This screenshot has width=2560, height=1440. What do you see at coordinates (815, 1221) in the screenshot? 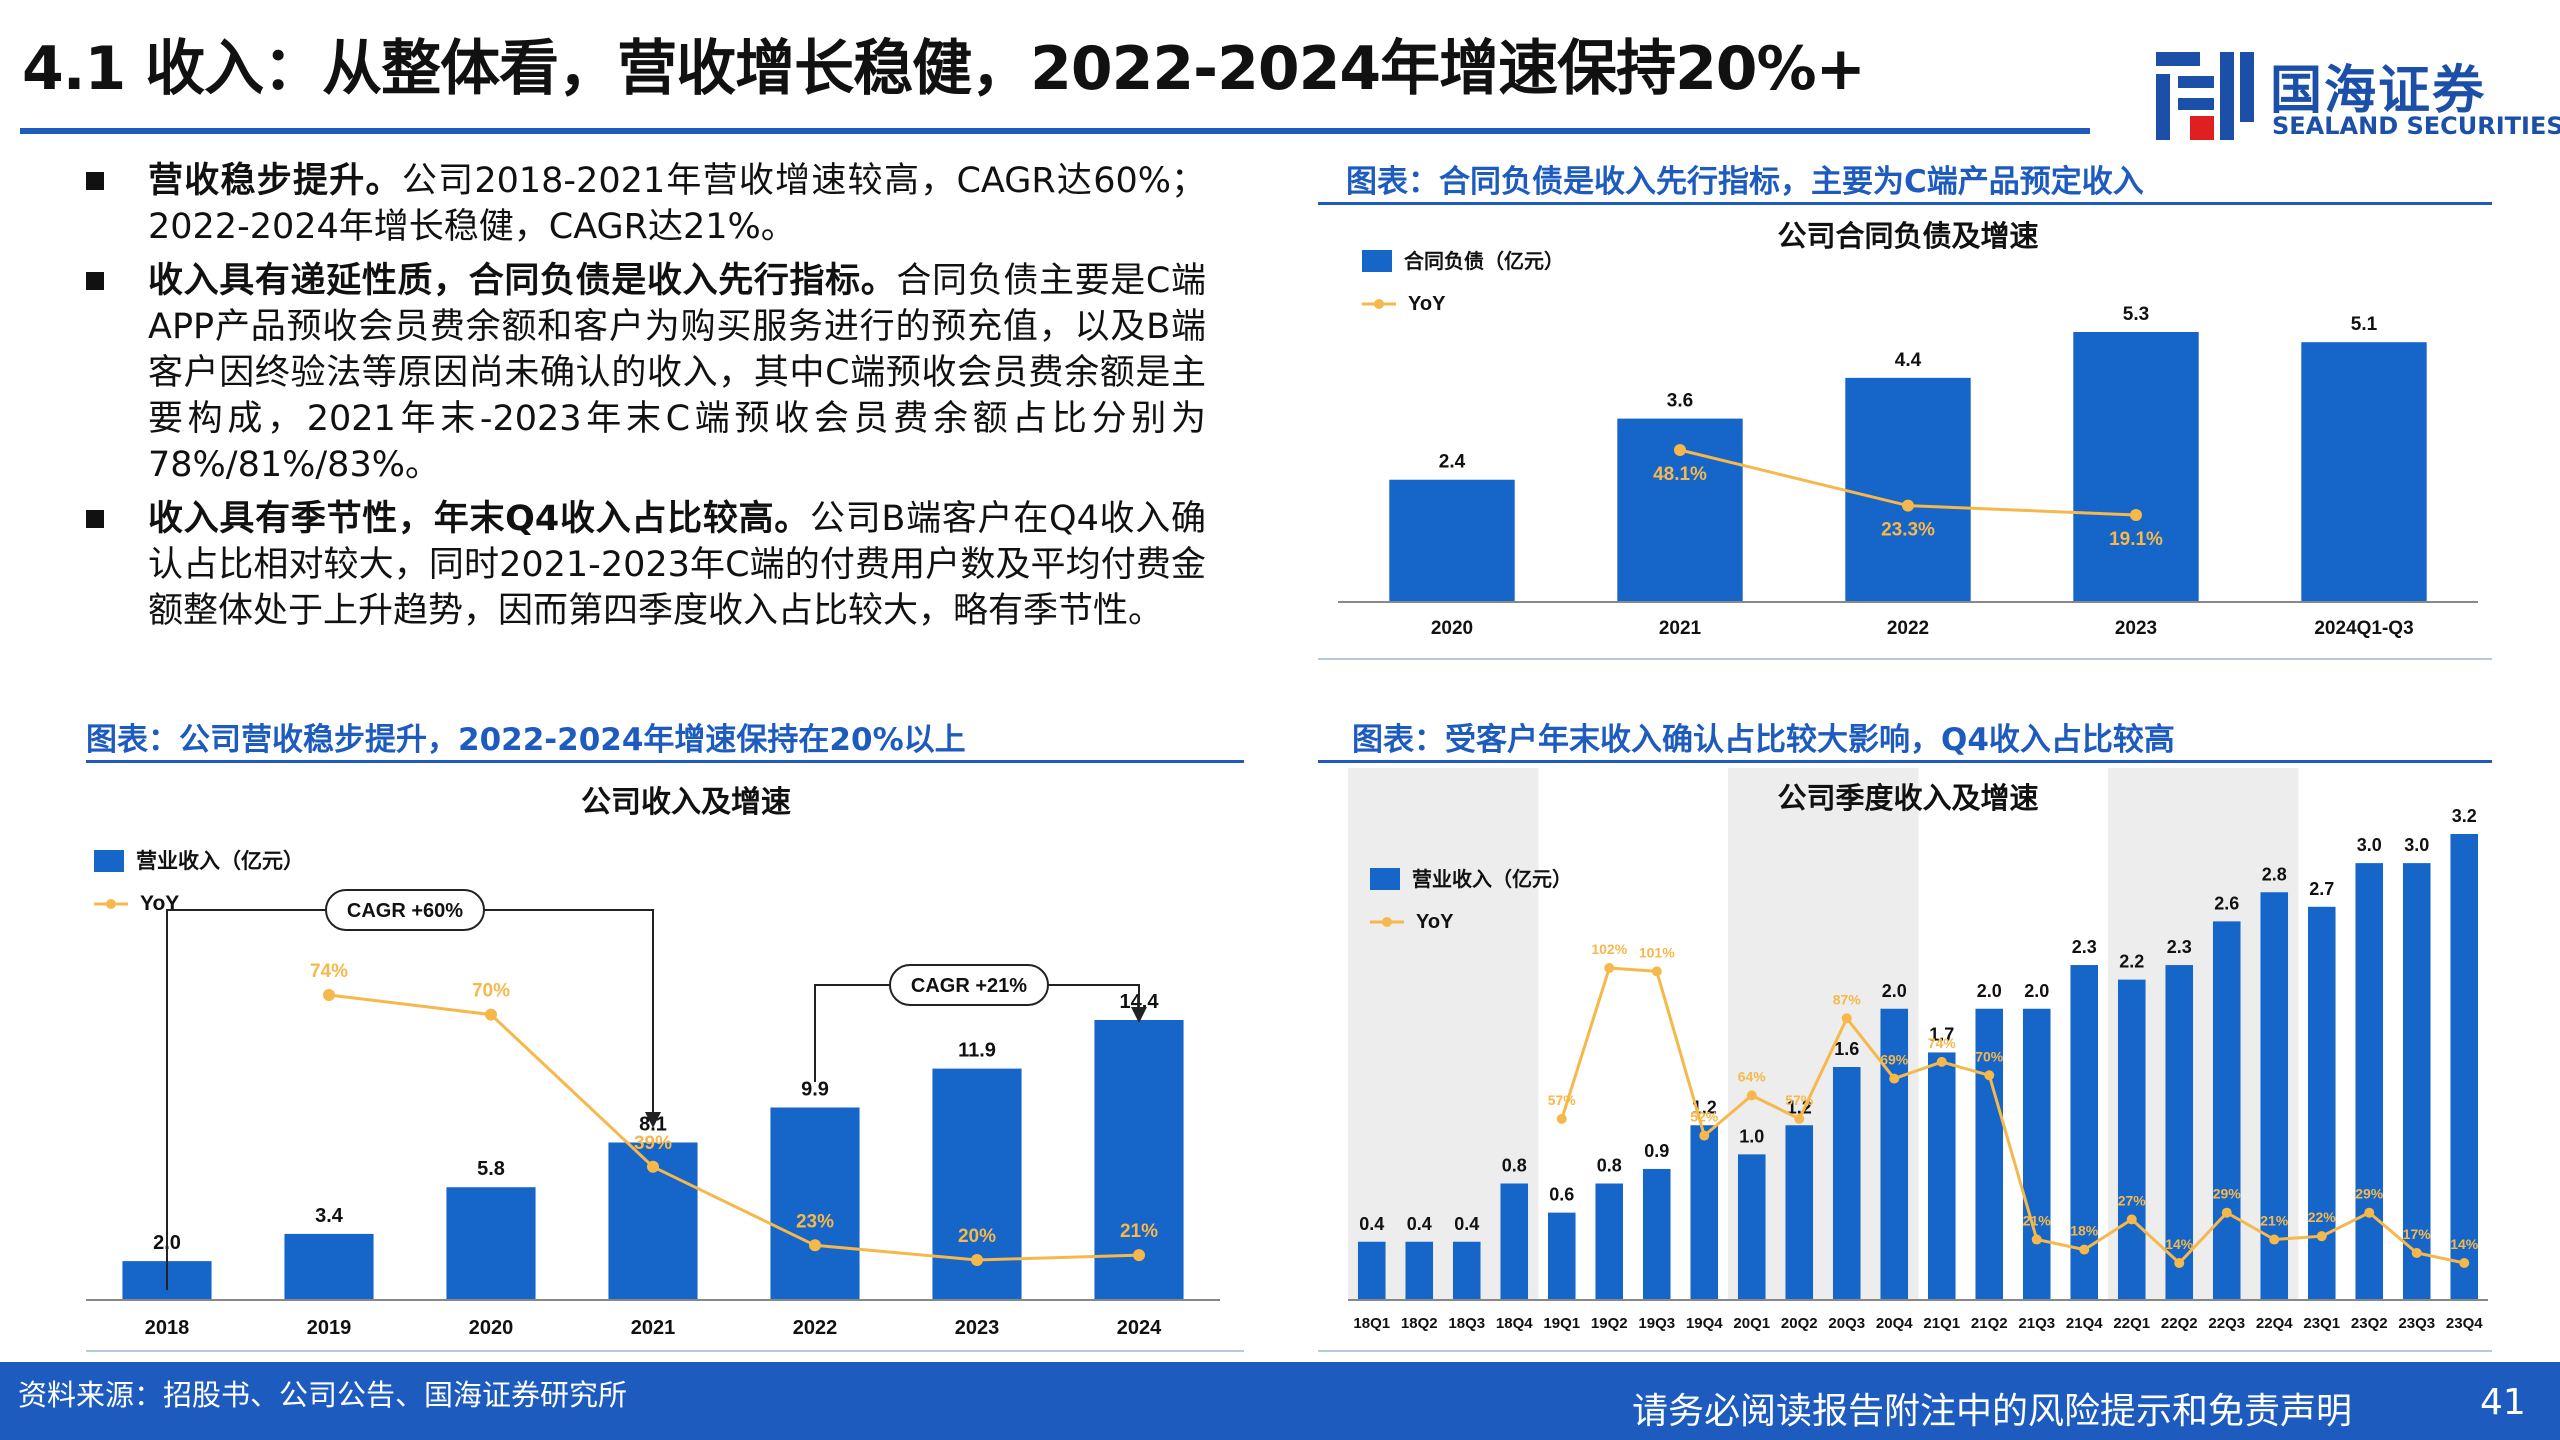
I see `yoy-label: 23%` at bounding box center [815, 1221].